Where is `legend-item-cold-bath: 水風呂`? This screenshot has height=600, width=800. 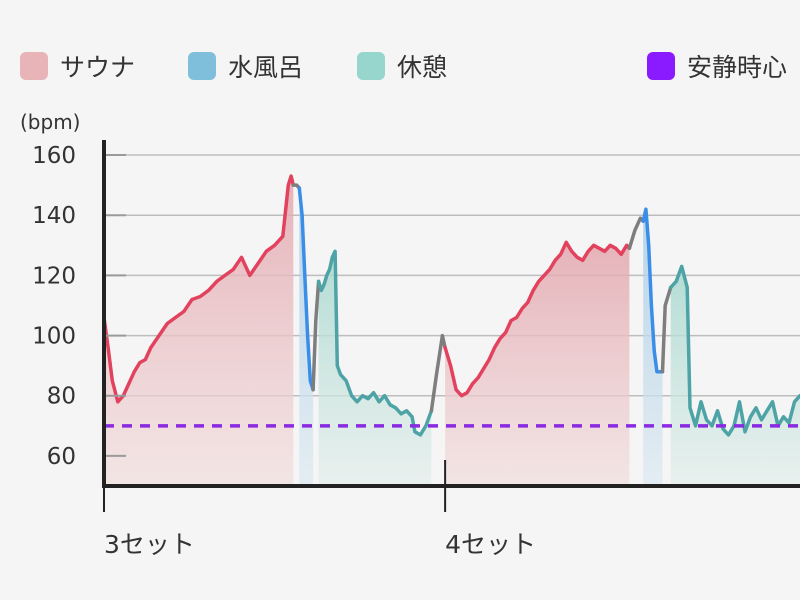 legend-item-cold-bath: 水風呂 is located at coordinates (245, 66).